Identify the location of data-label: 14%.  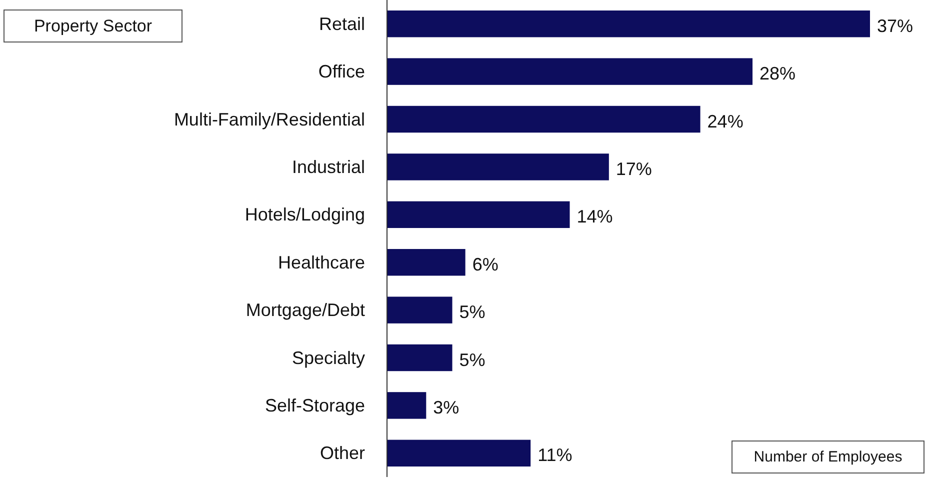
(594, 216).